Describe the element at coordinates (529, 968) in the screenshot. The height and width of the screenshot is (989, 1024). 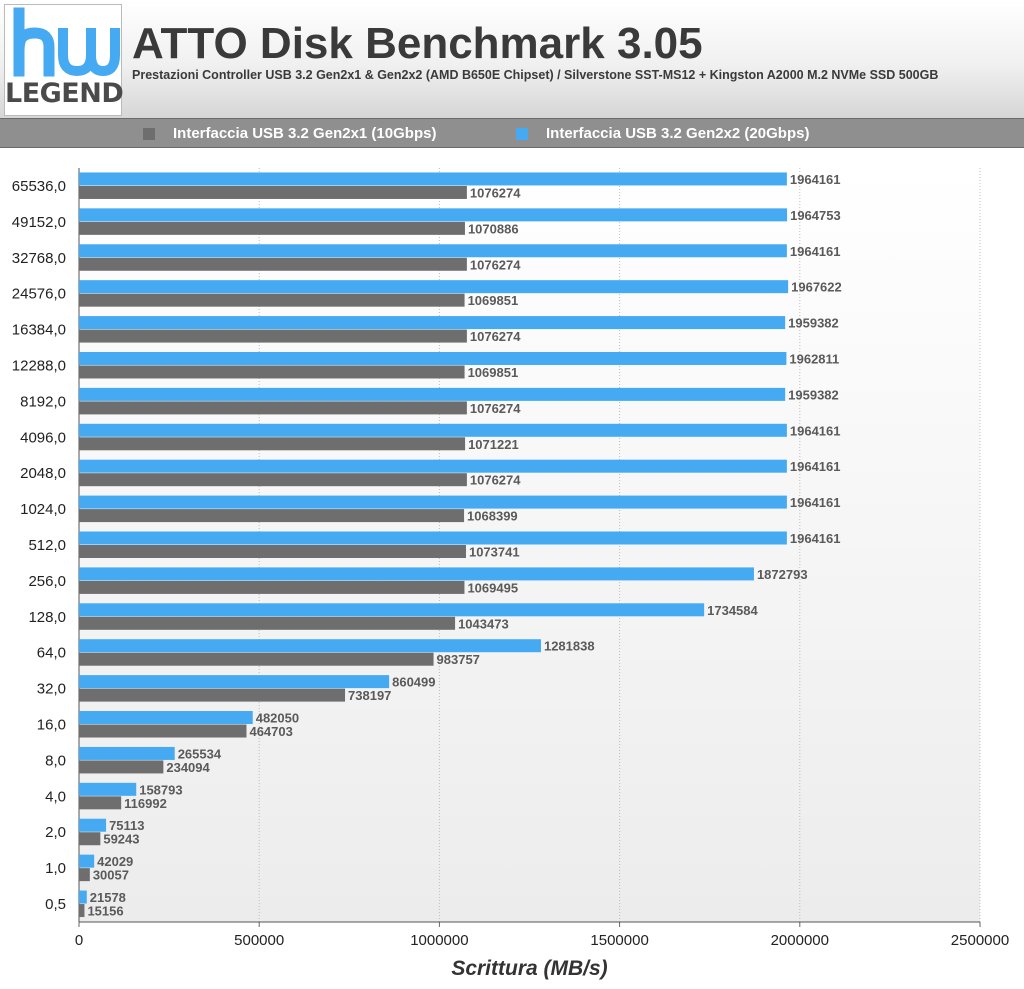
I see `x-axis-title: Scrittura (MB/s)` at that location.